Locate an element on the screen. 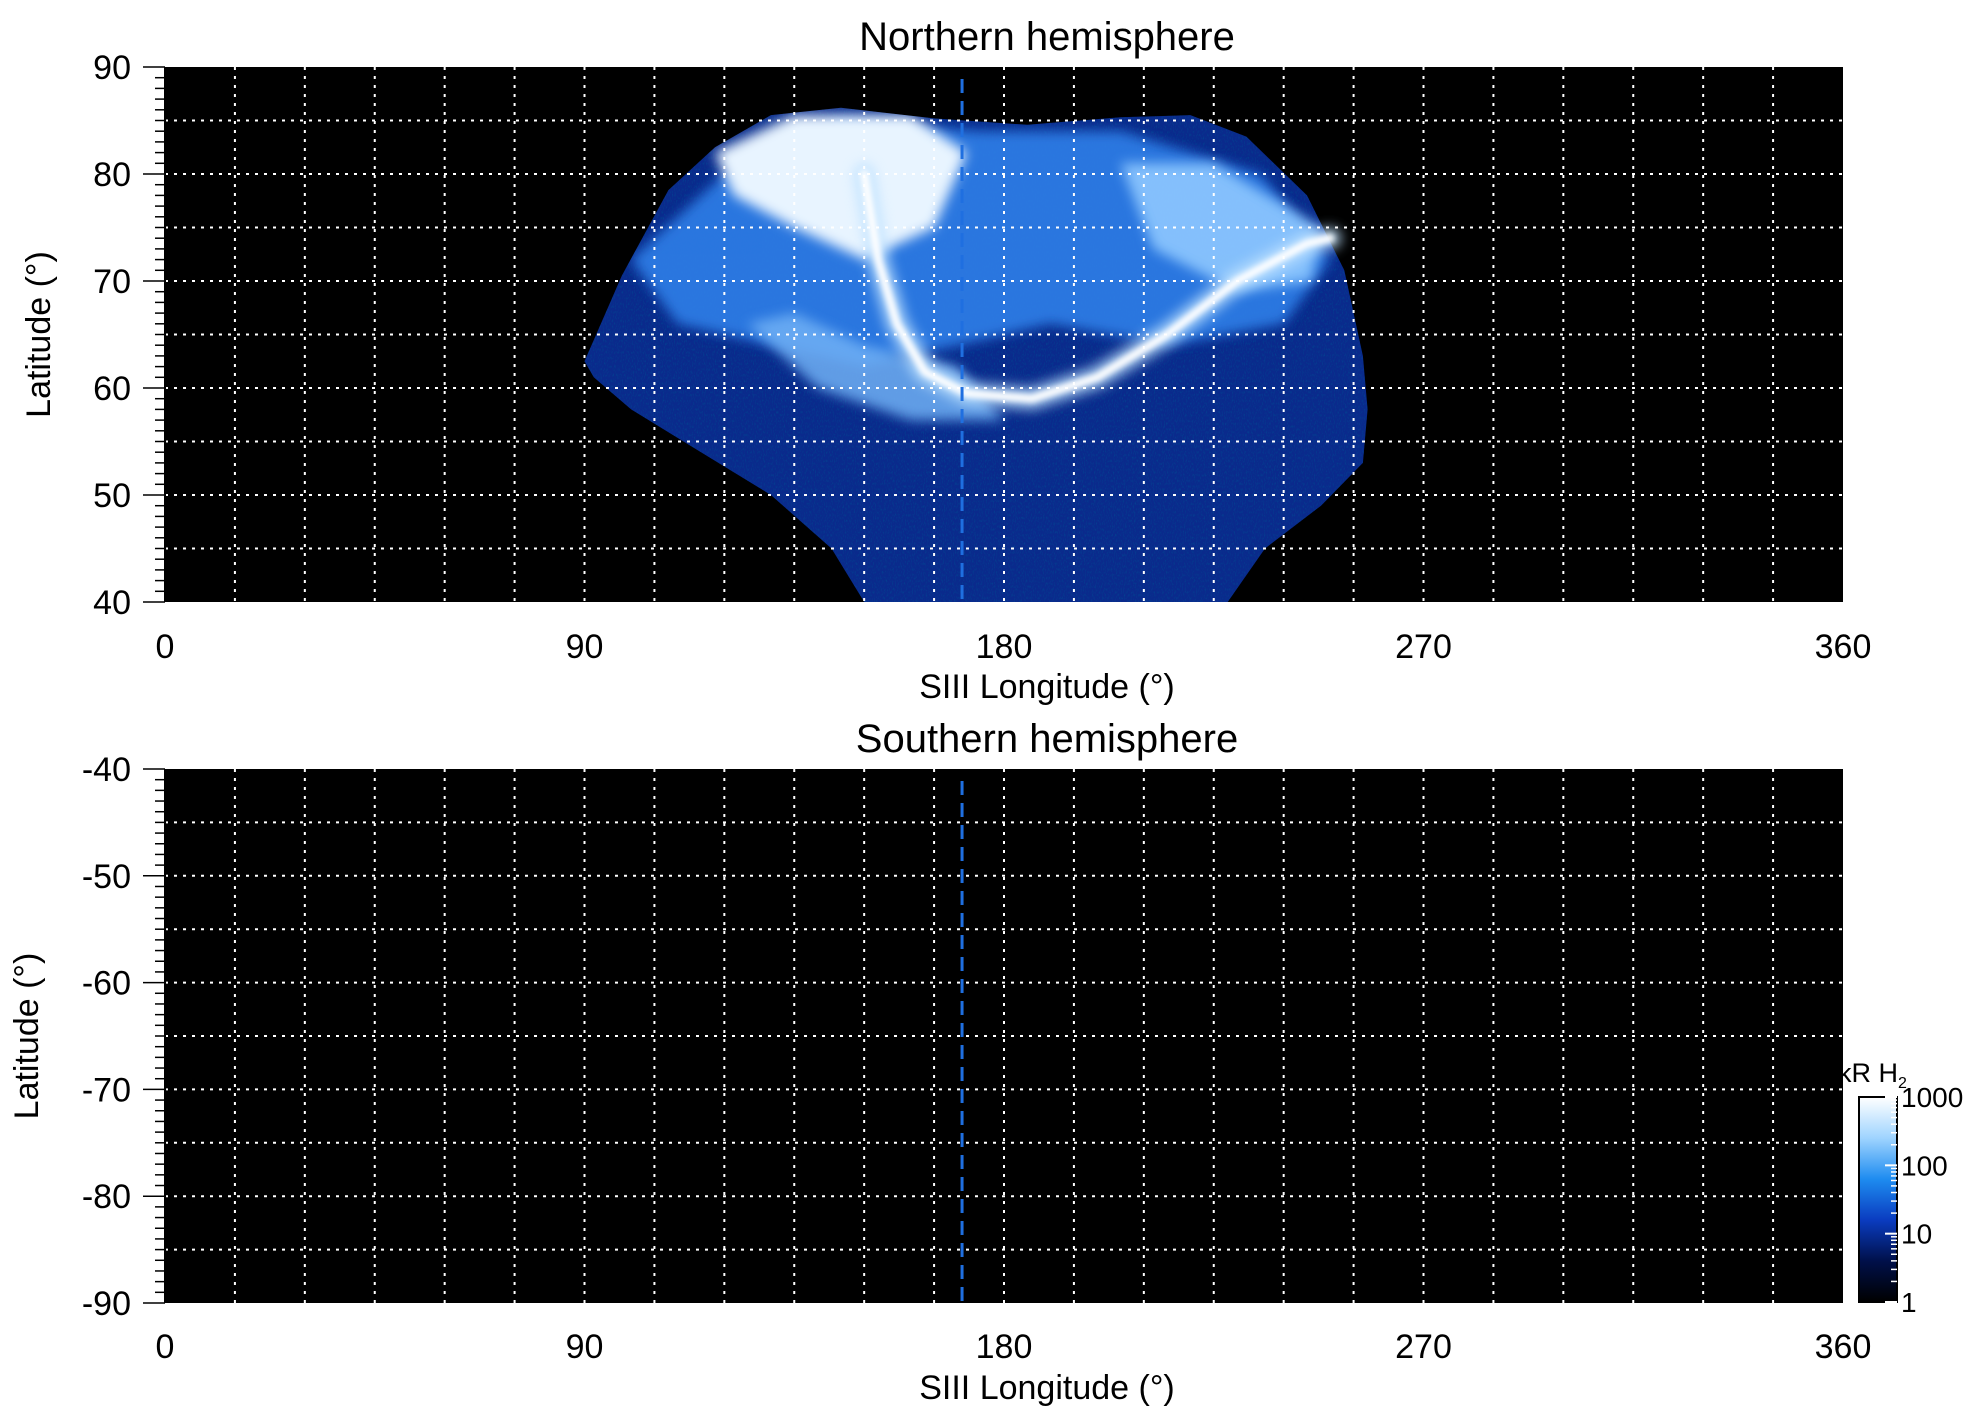 The width and height of the screenshot is (1983, 1423). y-tick-label: -70 is located at coordinates (106, 1090).